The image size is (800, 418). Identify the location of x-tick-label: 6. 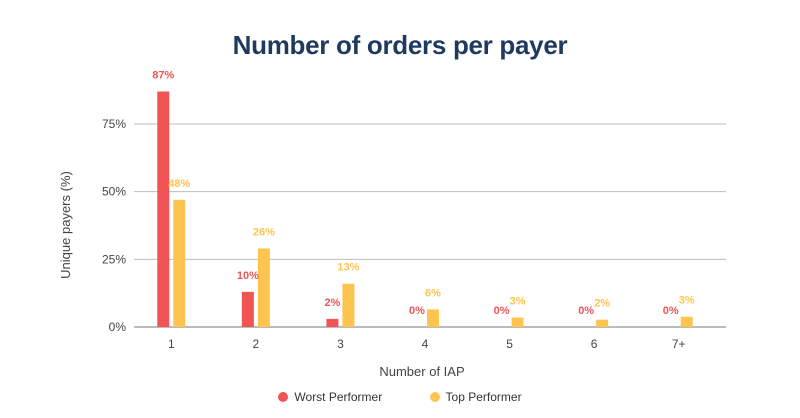
(594, 344).